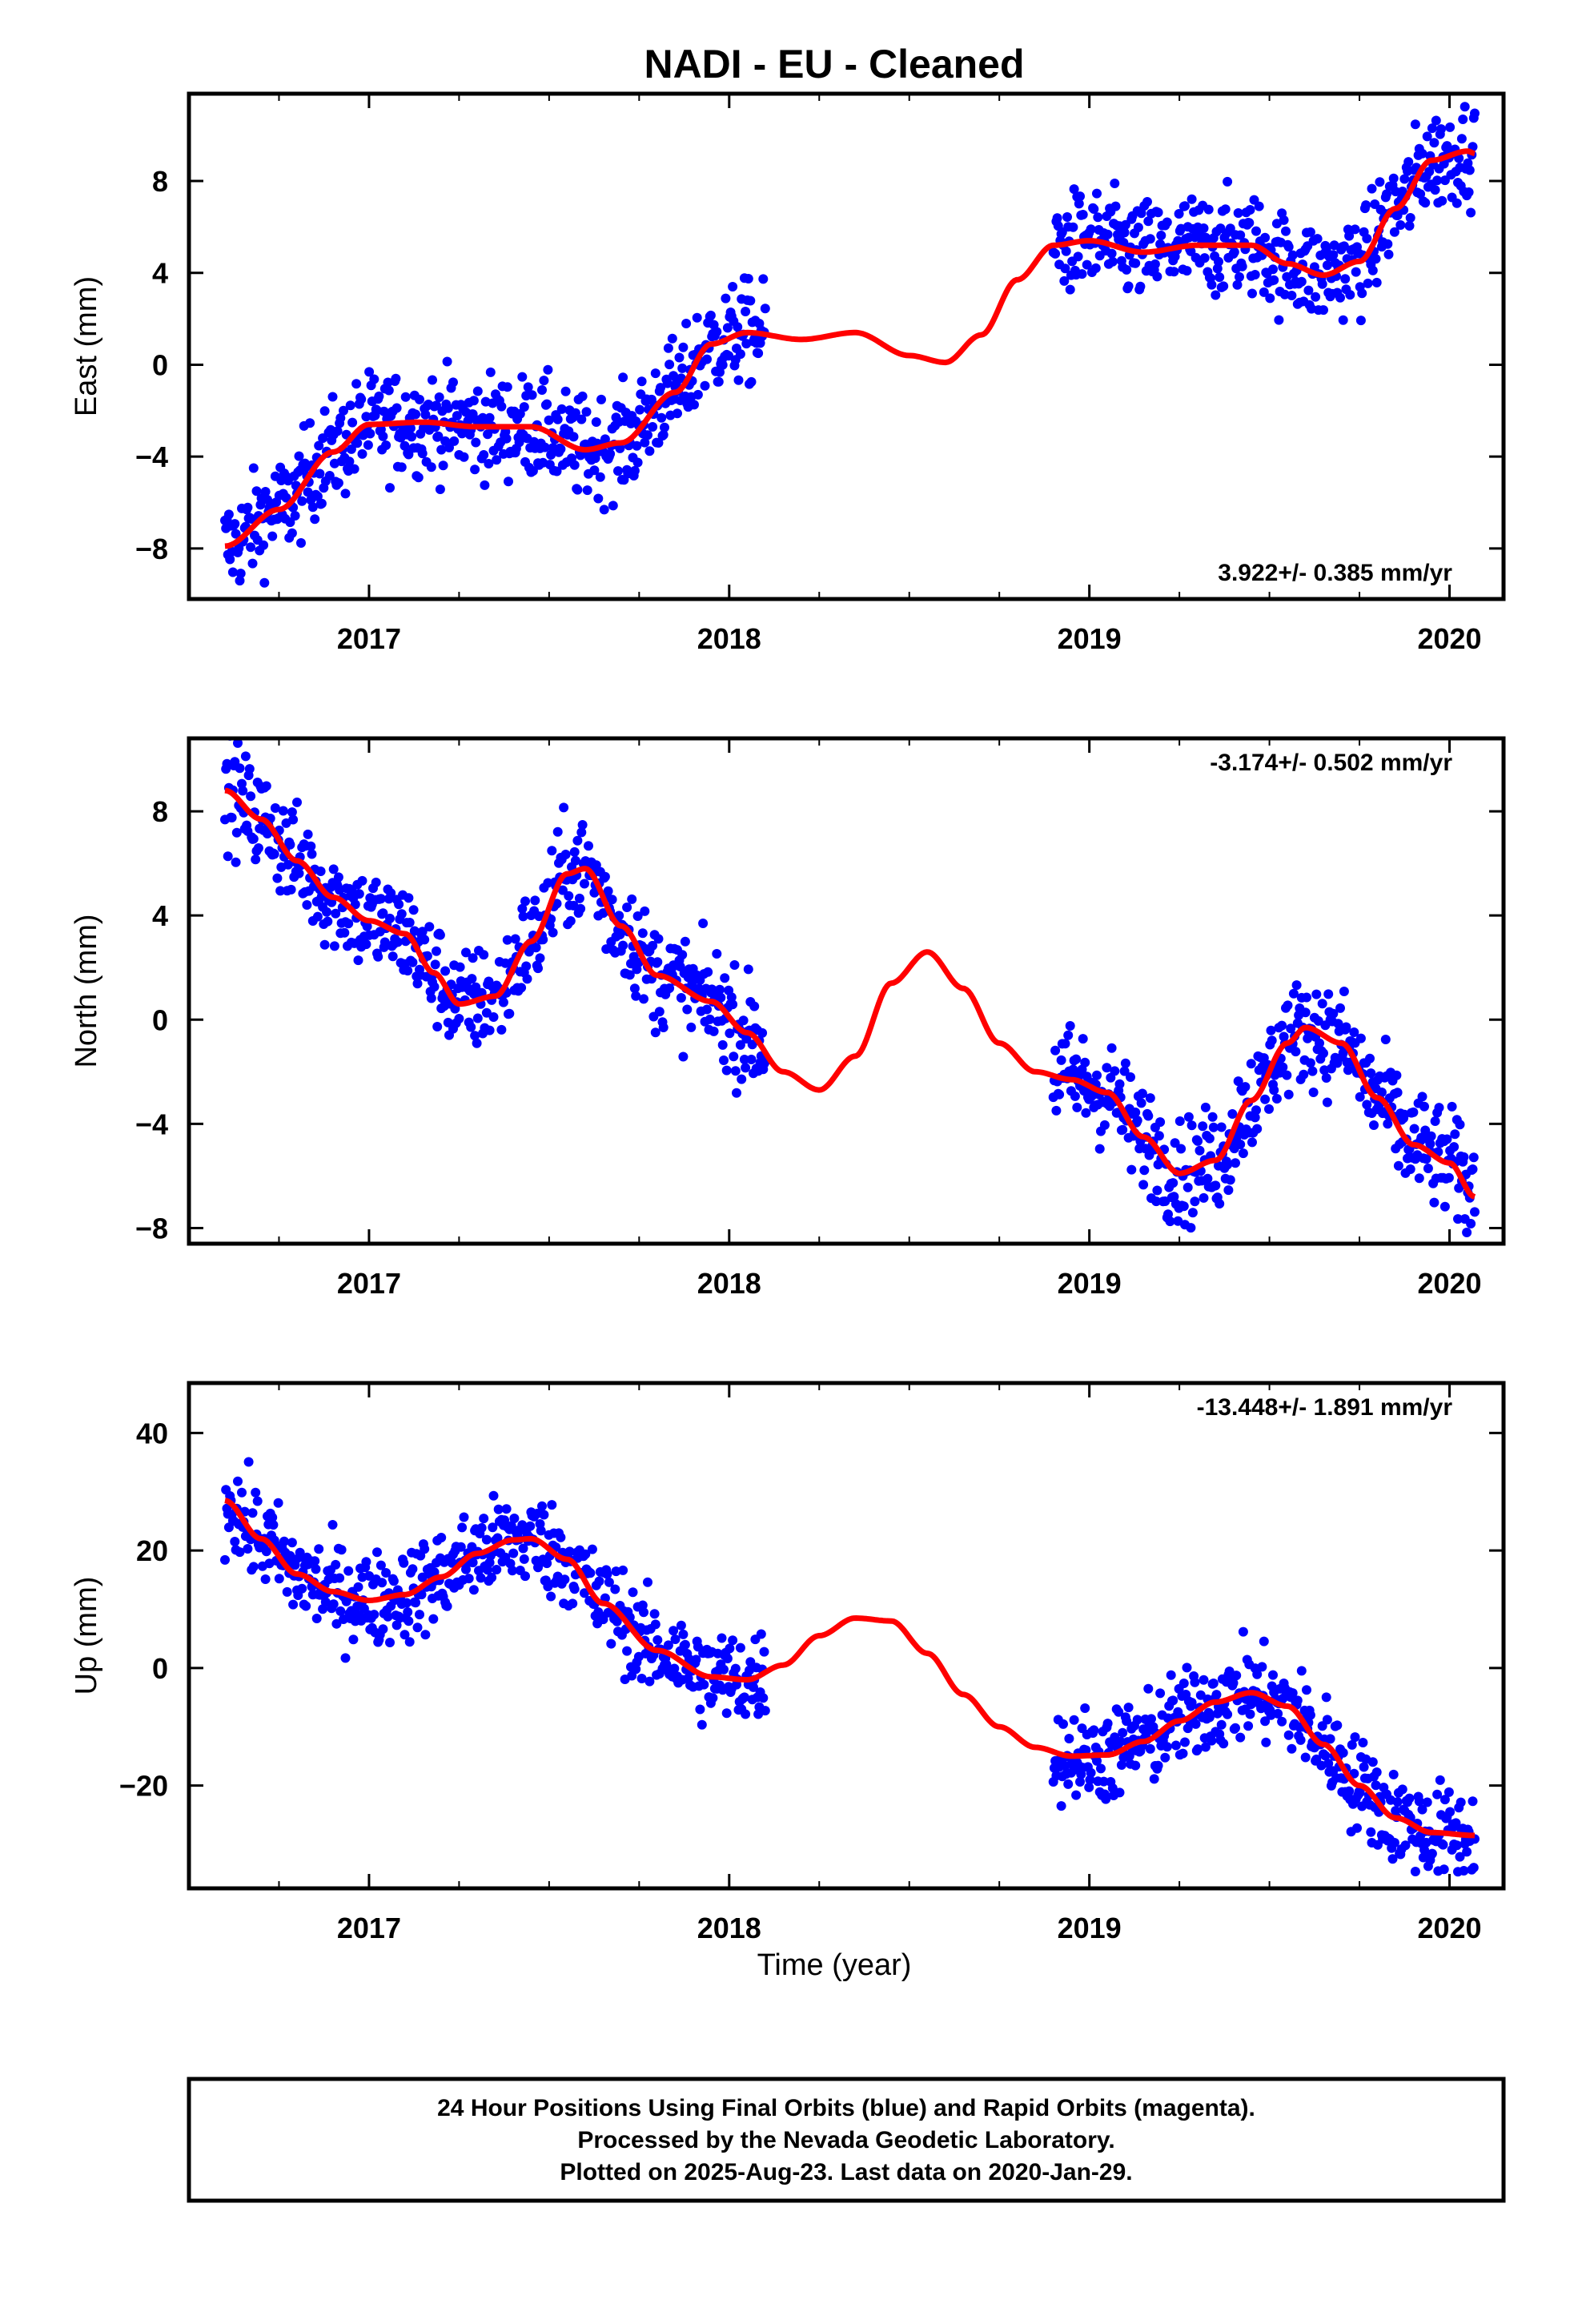 Image resolution: width=1582 pixels, height=2324 pixels. Describe the element at coordinates (144, 1787) in the screenshot. I see `y-tick-label: −20` at that location.